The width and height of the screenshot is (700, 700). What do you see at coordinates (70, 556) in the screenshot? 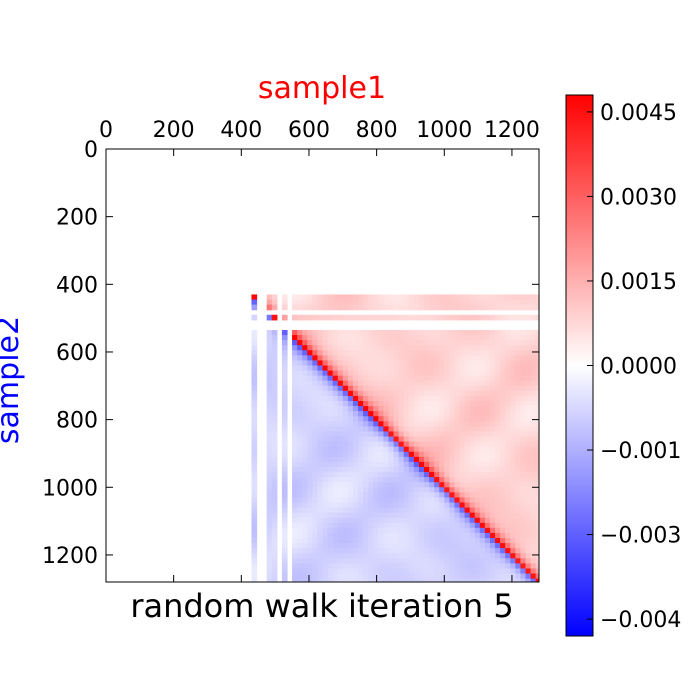
I see `y-tick-label: 1200` at bounding box center [70, 556].